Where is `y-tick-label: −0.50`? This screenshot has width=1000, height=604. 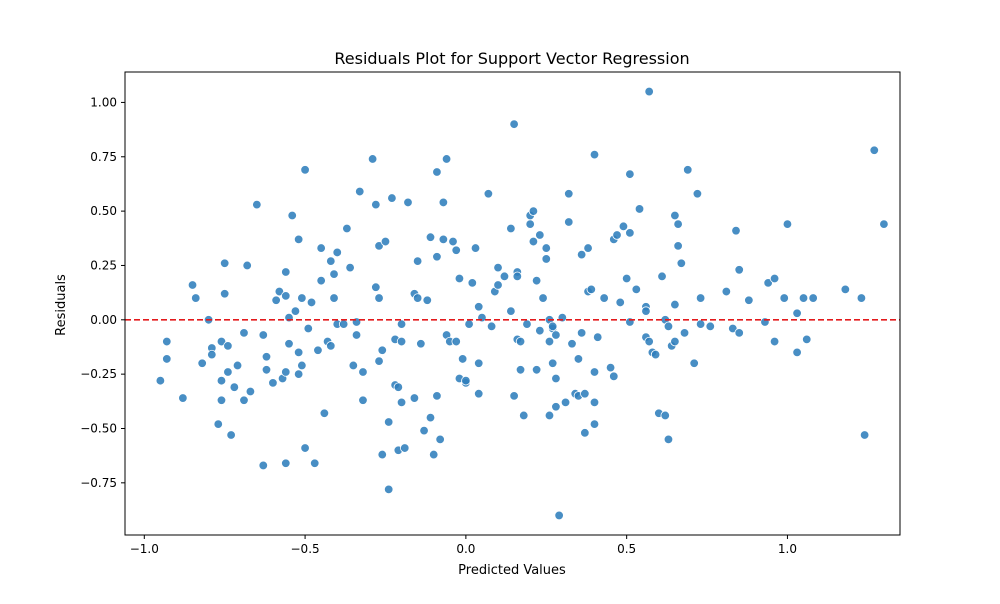 y-tick-label: −0.50 is located at coordinates (98, 428).